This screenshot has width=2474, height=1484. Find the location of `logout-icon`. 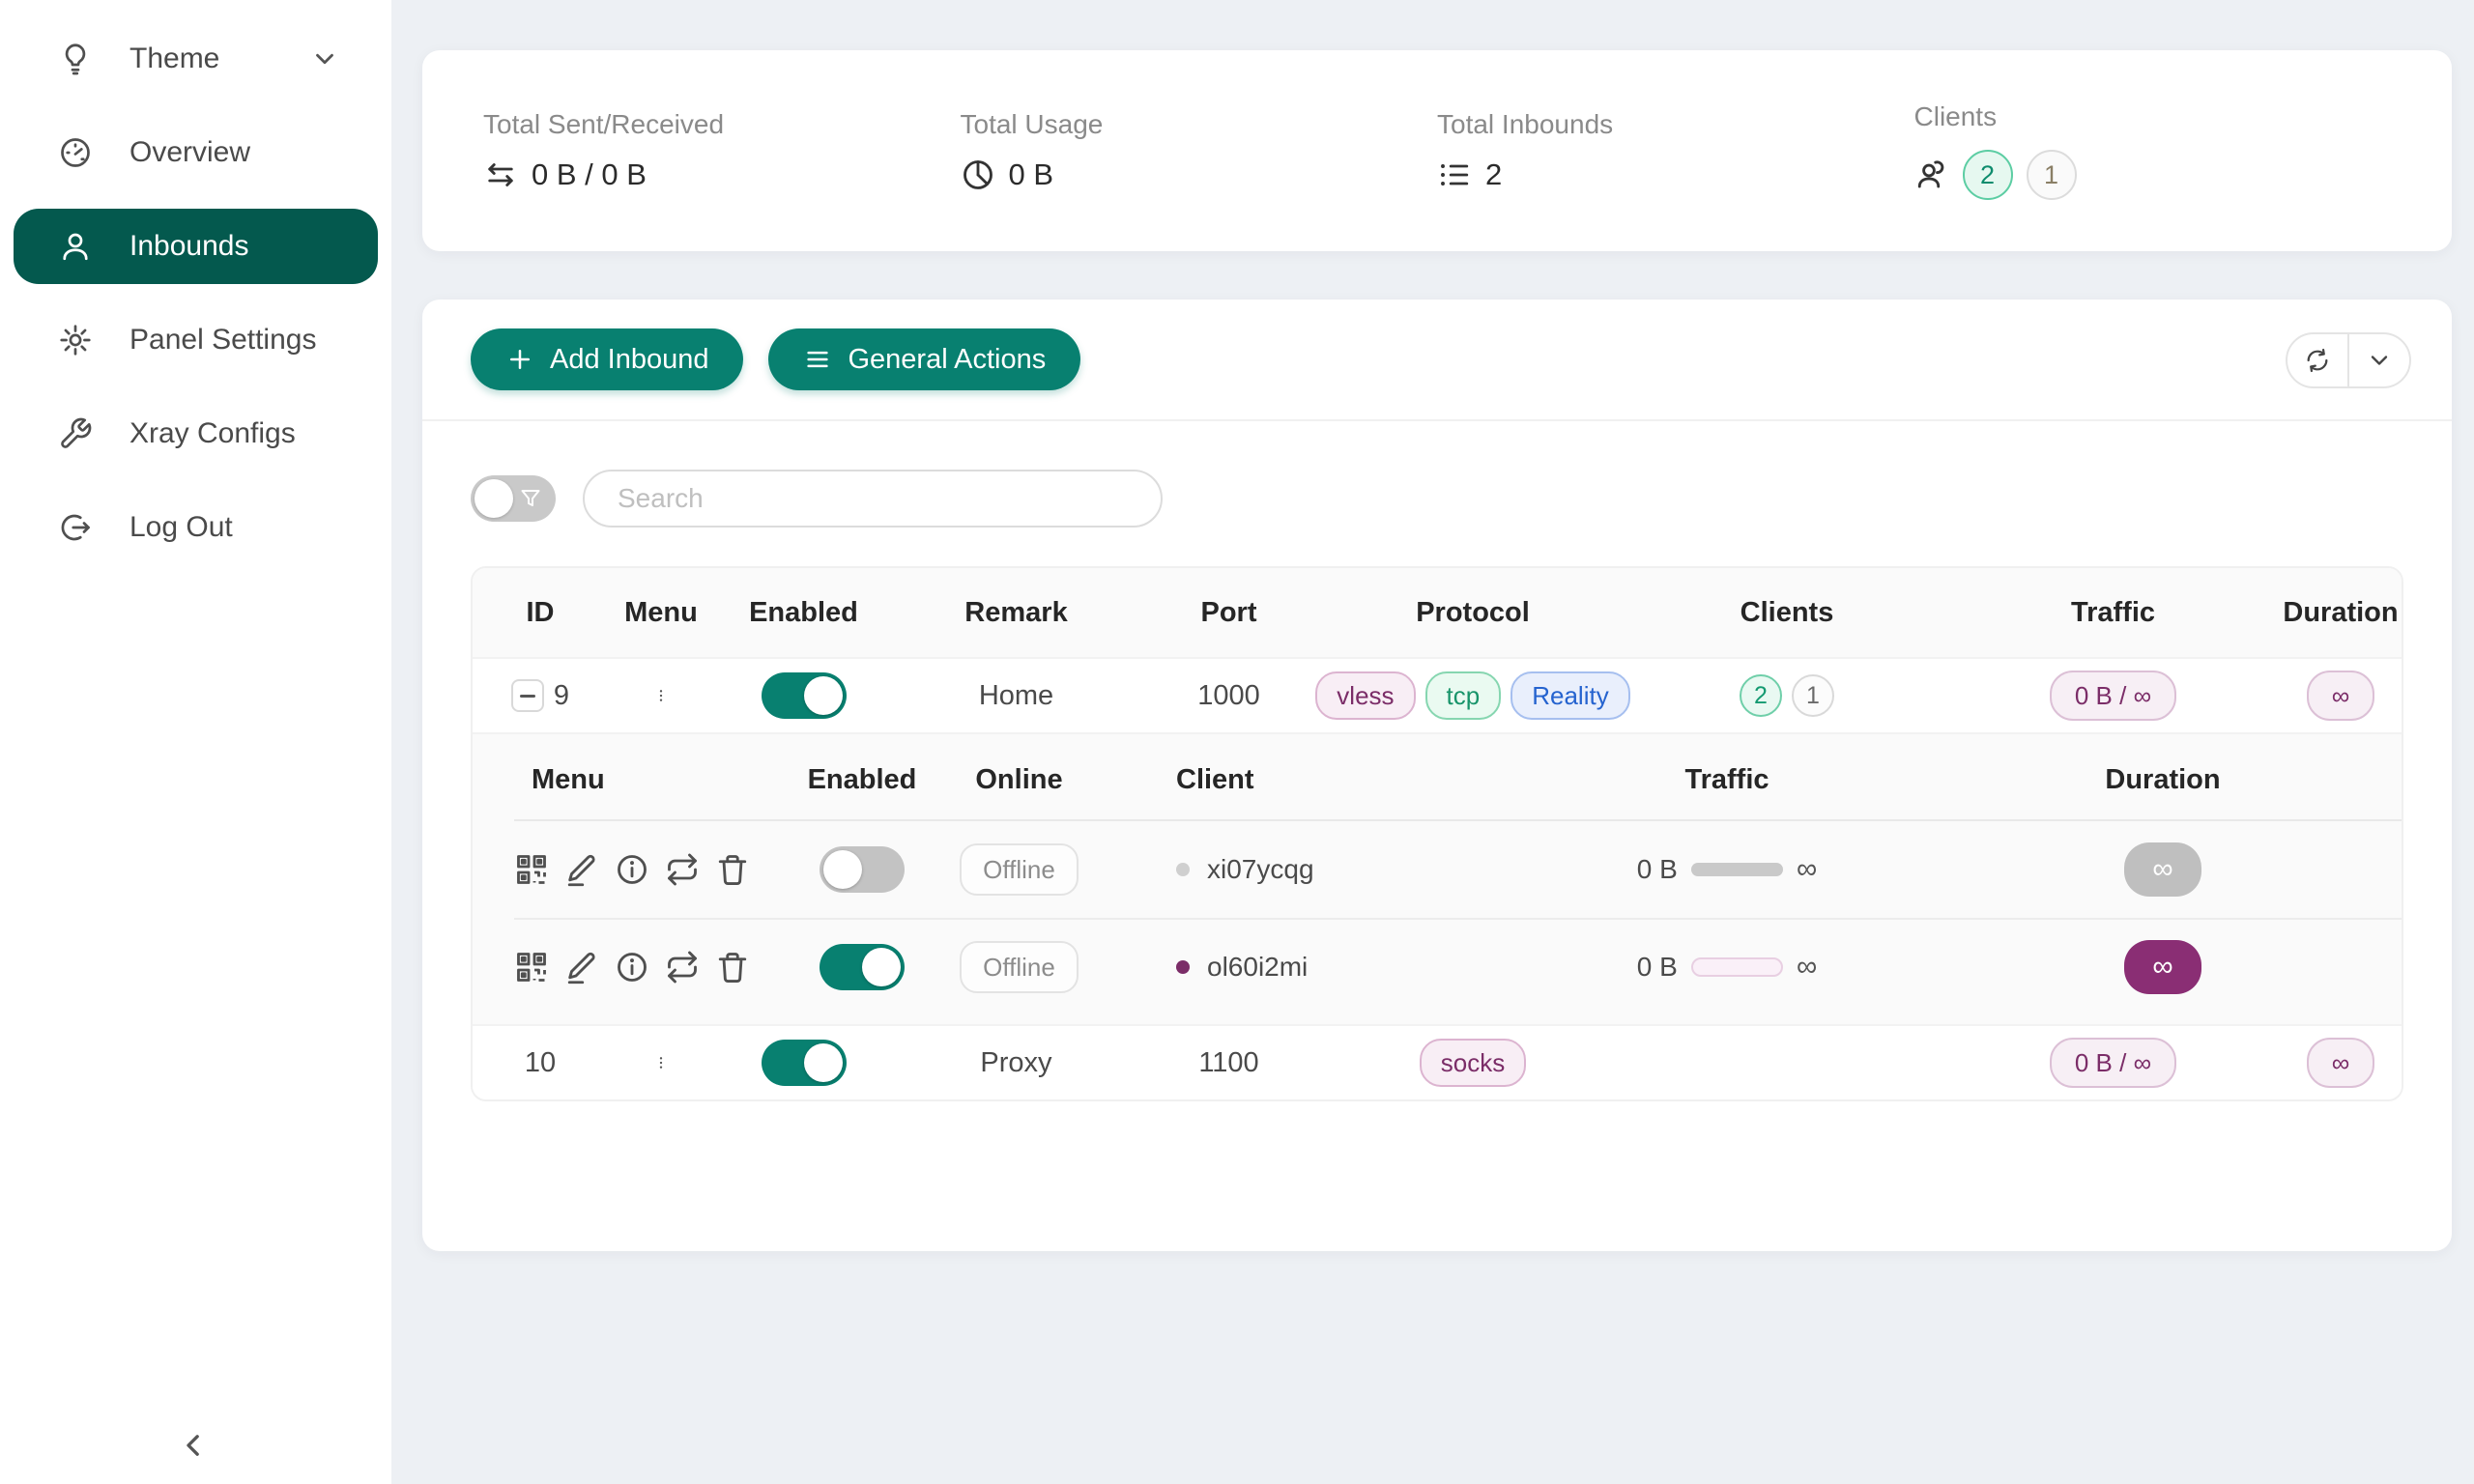

logout-icon is located at coordinates (76, 528).